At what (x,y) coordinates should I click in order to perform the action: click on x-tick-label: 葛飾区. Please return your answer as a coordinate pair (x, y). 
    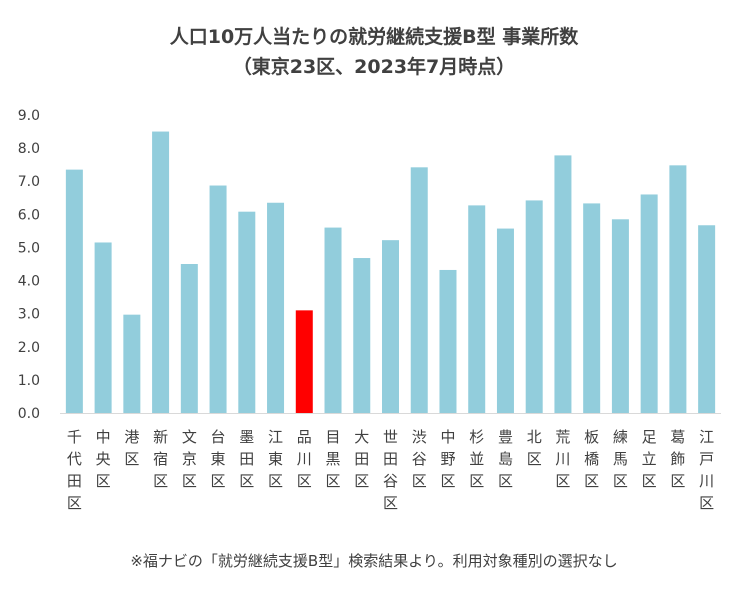
    Looking at the image, I should click on (677, 459).